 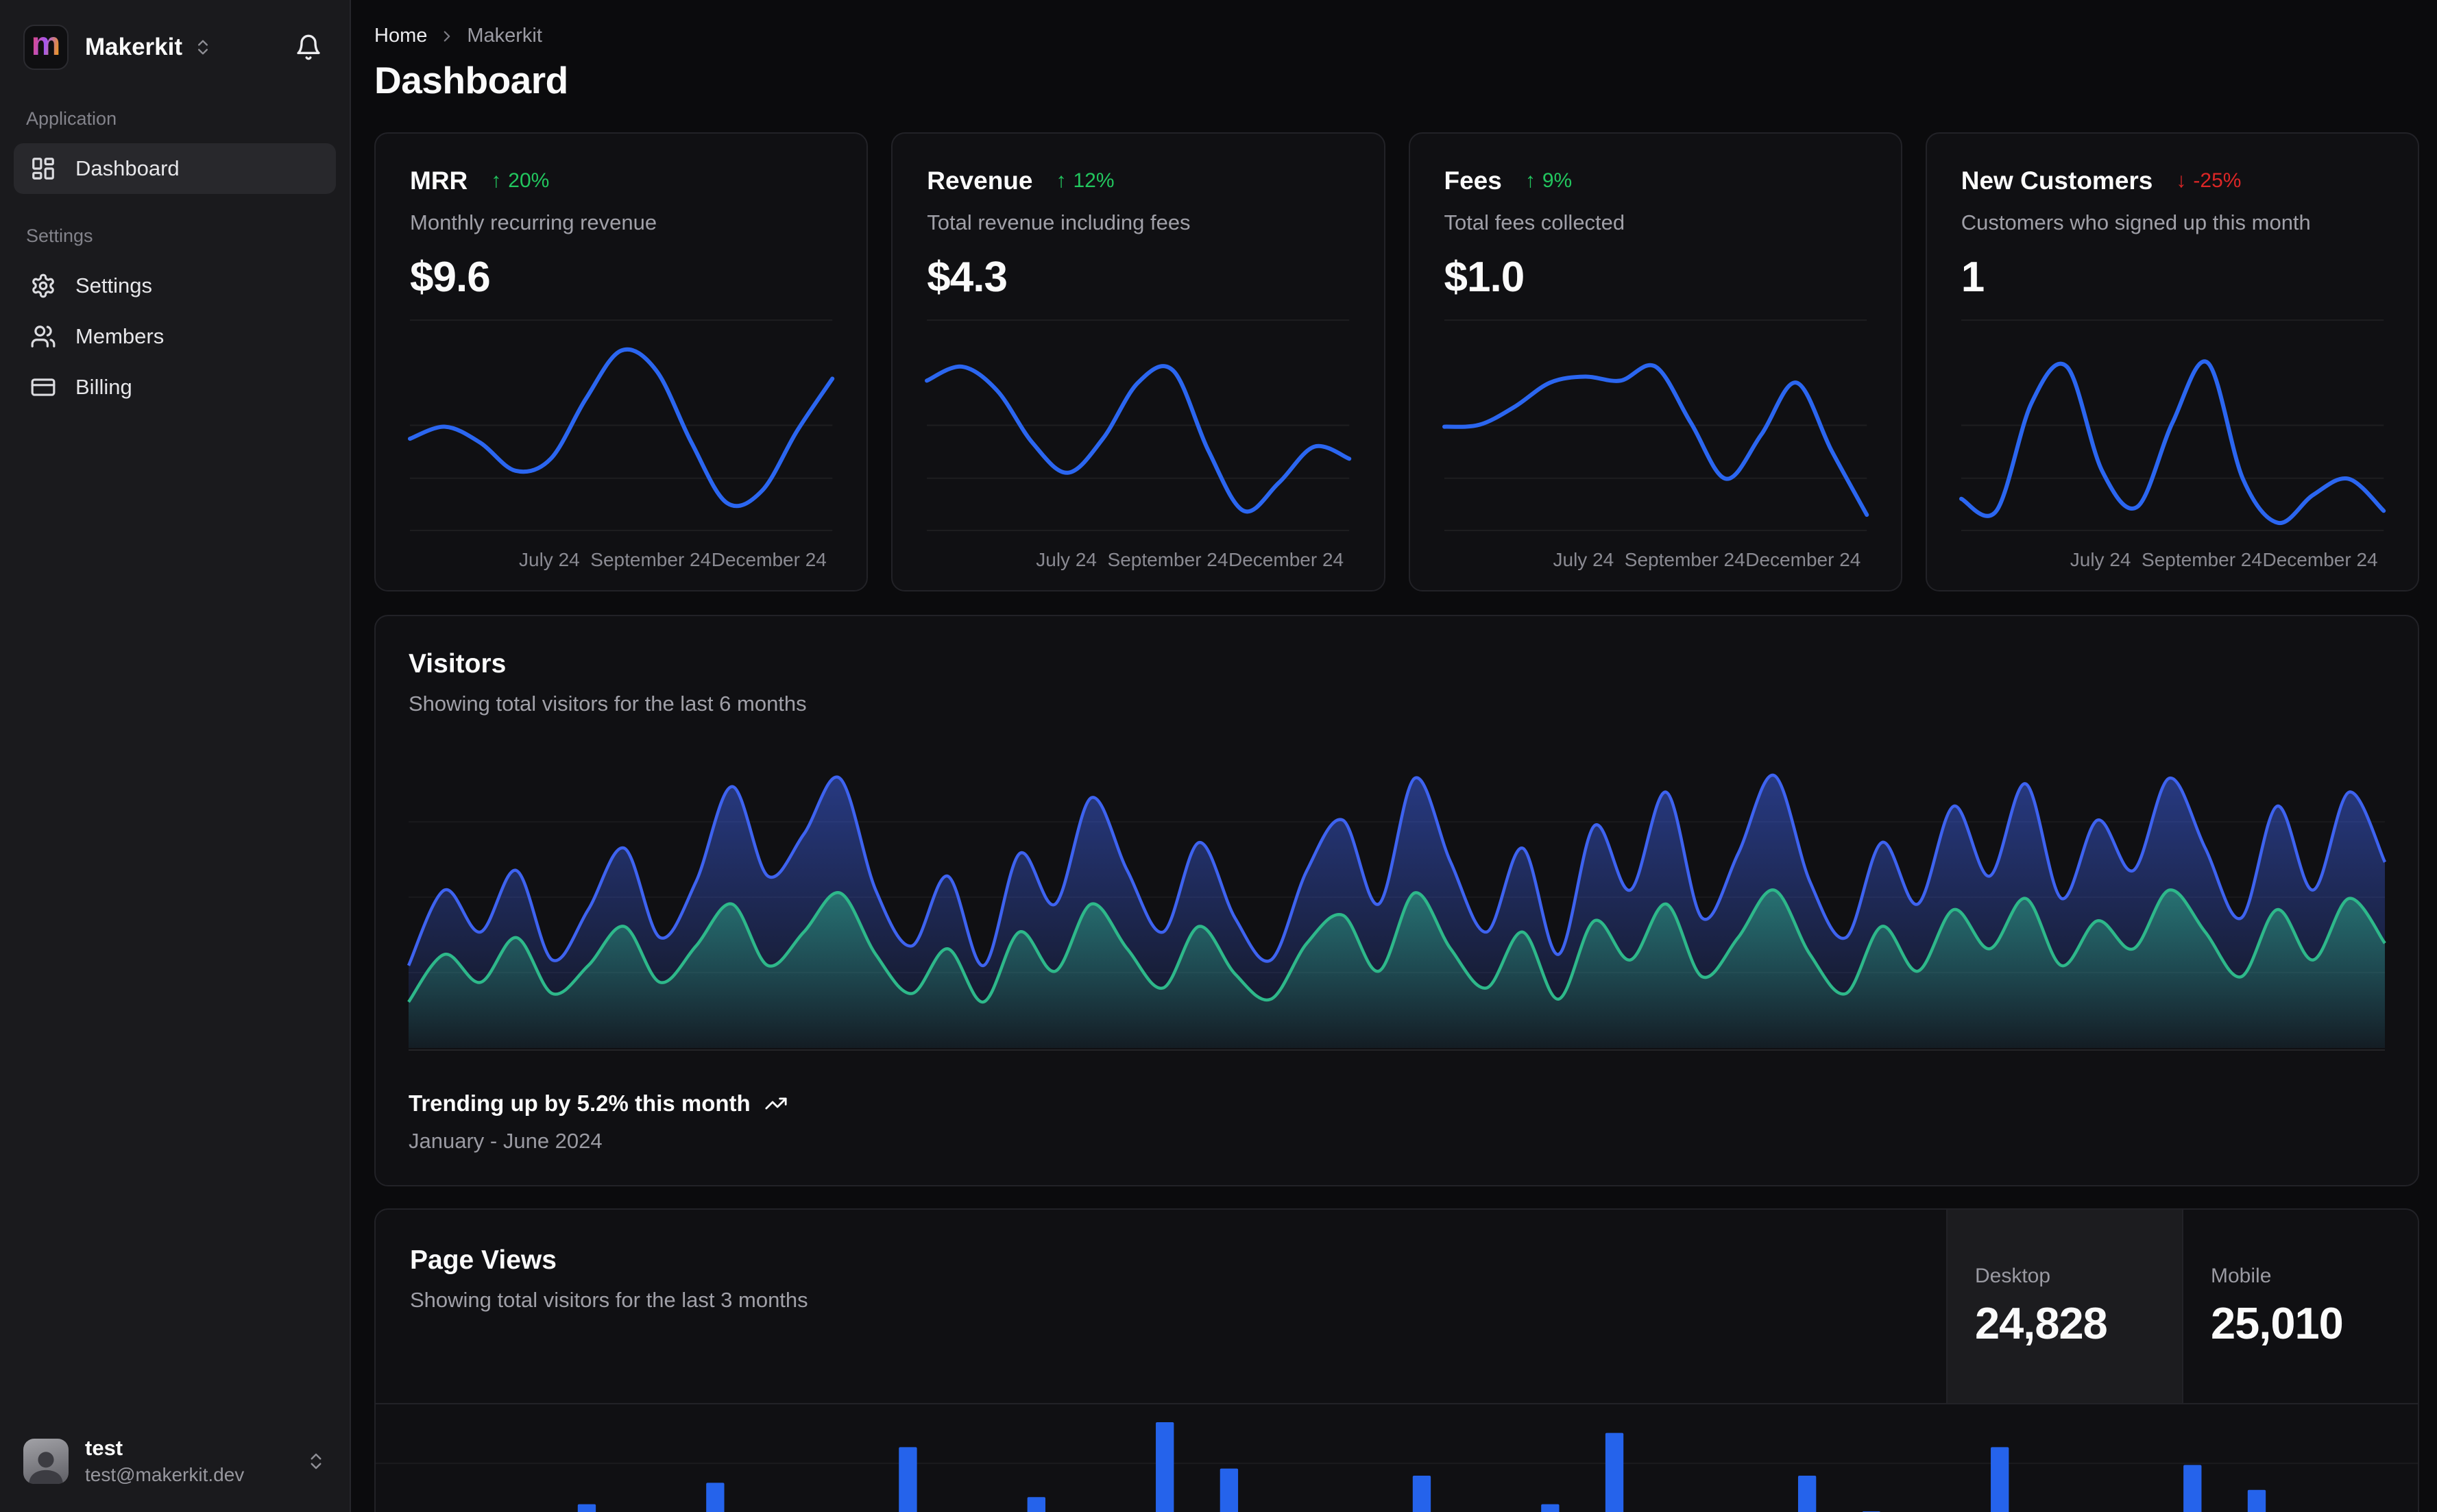 I want to click on stat-title: Revenue, so click(x=980, y=181).